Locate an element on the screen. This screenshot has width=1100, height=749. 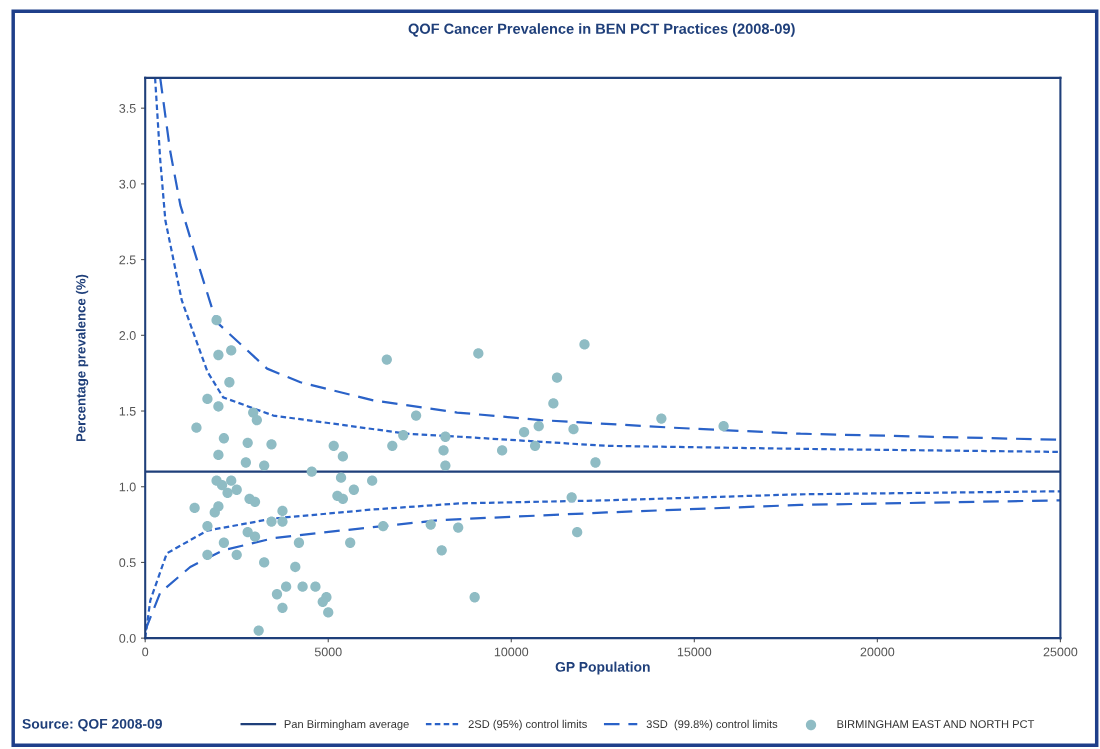
y-tick-label: 1.5 is located at coordinates (127, 411).